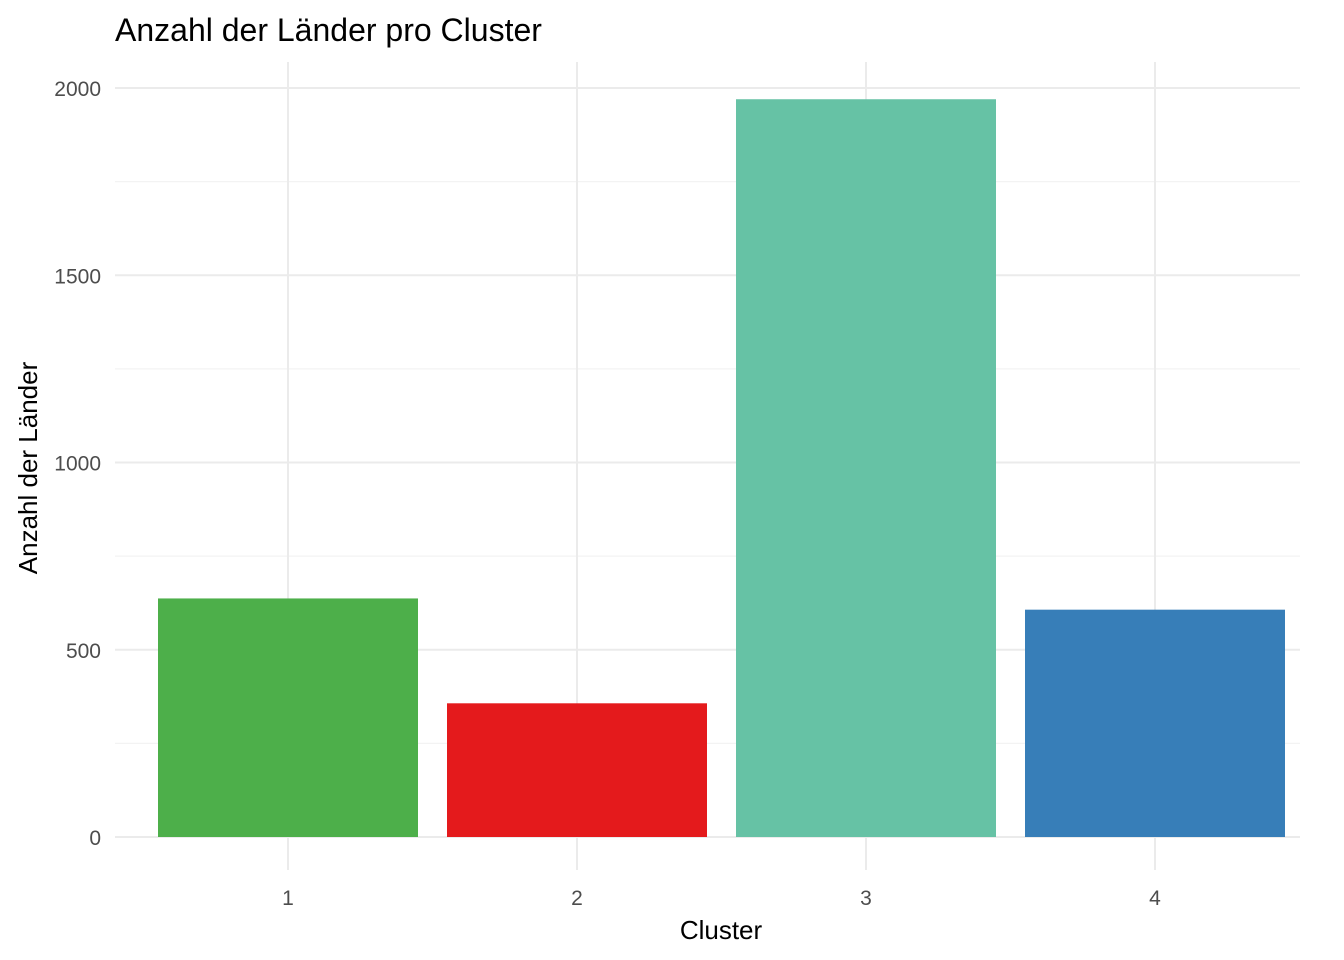 This screenshot has height=960, width=1344. I want to click on x-tick-label: 1, so click(288, 898).